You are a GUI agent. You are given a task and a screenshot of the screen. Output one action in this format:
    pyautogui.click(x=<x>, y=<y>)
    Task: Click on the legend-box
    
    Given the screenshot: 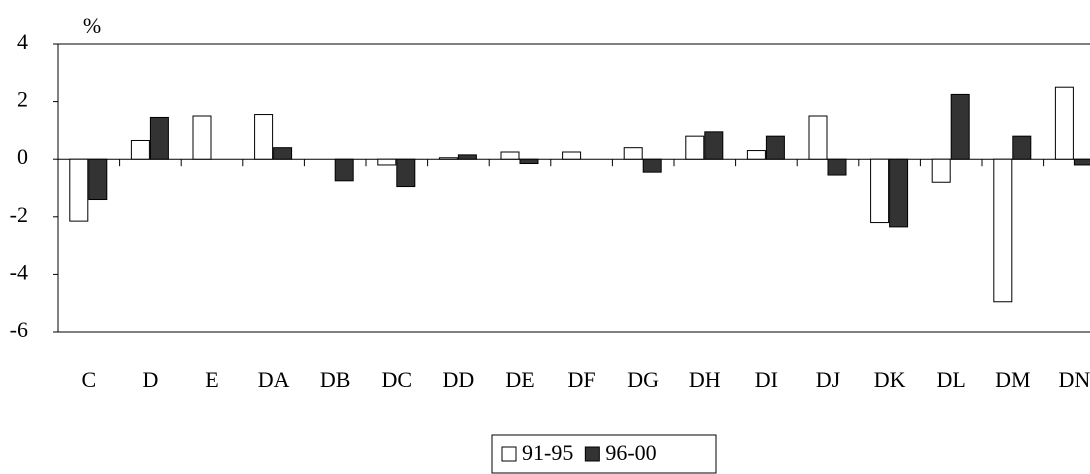 What is the action you would take?
    pyautogui.click(x=604, y=454)
    